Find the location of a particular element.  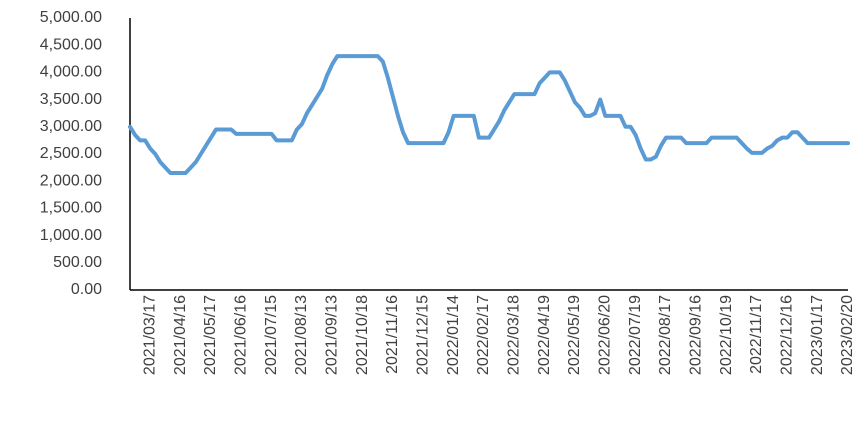

x-tick-label: 2021/11/16 is located at coordinates (392, 334).